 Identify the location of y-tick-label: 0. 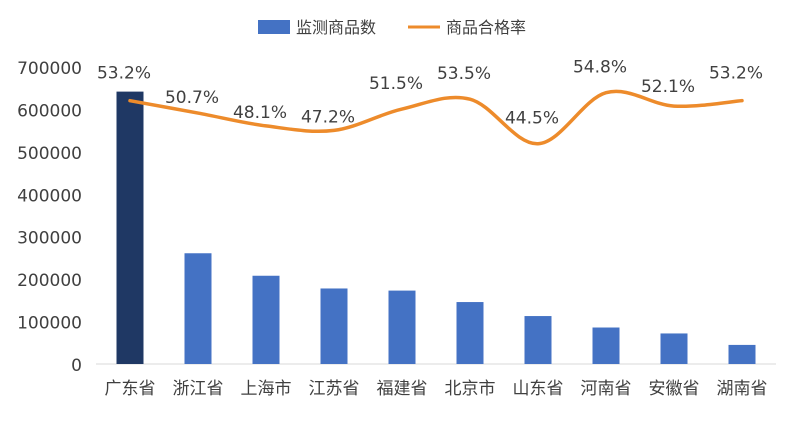
(76, 366).